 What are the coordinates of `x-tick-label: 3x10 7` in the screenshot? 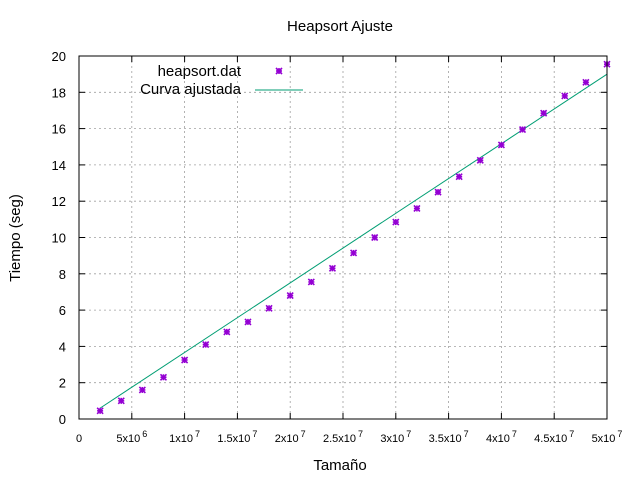 It's located at (395, 437).